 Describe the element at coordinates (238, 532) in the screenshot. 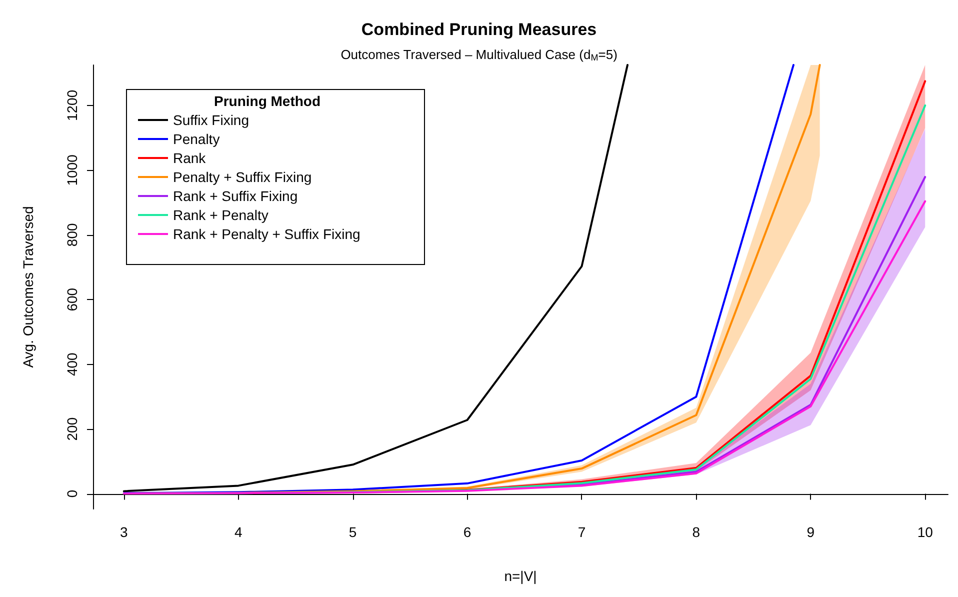

I see `x-tick-label: 4` at that location.